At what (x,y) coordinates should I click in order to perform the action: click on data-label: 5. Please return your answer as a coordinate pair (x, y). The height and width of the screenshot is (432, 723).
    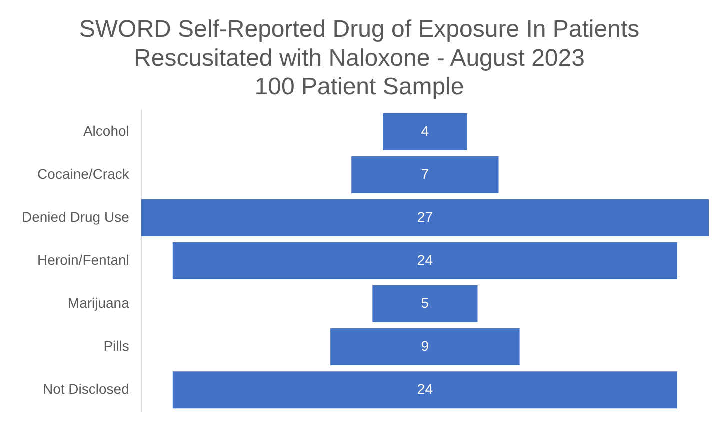
    Looking at the image, I should click on (425, 302).